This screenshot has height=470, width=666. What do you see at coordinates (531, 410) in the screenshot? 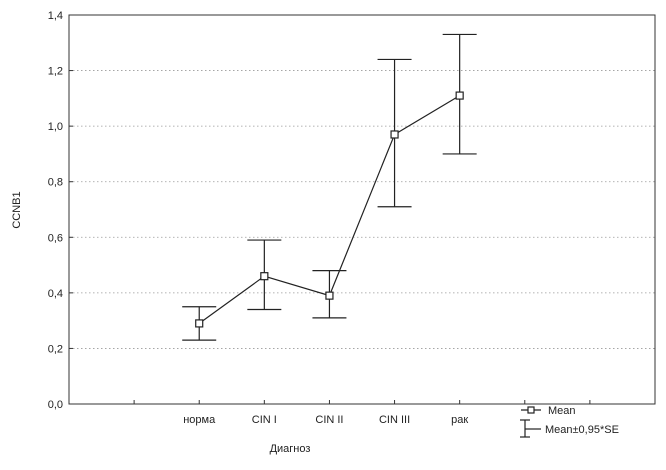
I see `legend-mean-marker` at bounding box center [531, 410].